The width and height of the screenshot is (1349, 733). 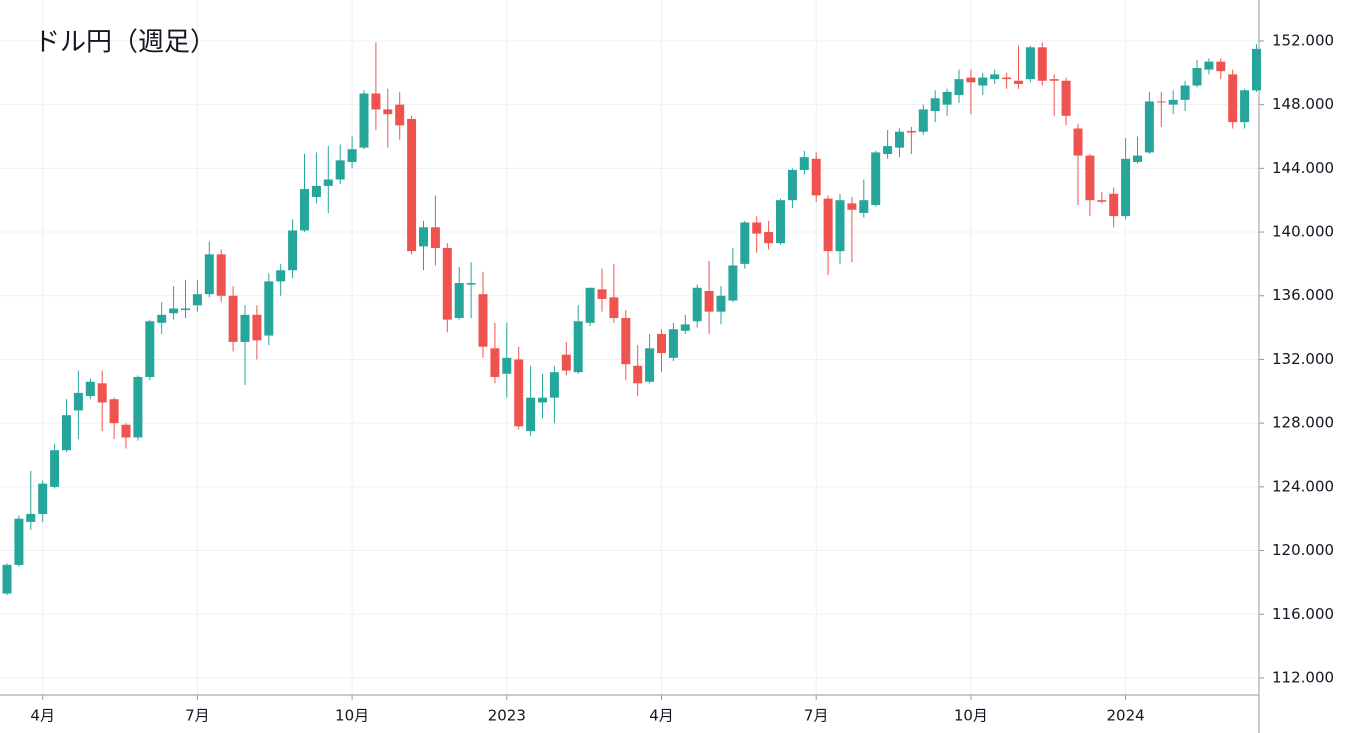 What do you see at coordinates (1303, 550) in the screenshot?
I see `y-tick-label: 120.000` at bounding box center [1303, 550].